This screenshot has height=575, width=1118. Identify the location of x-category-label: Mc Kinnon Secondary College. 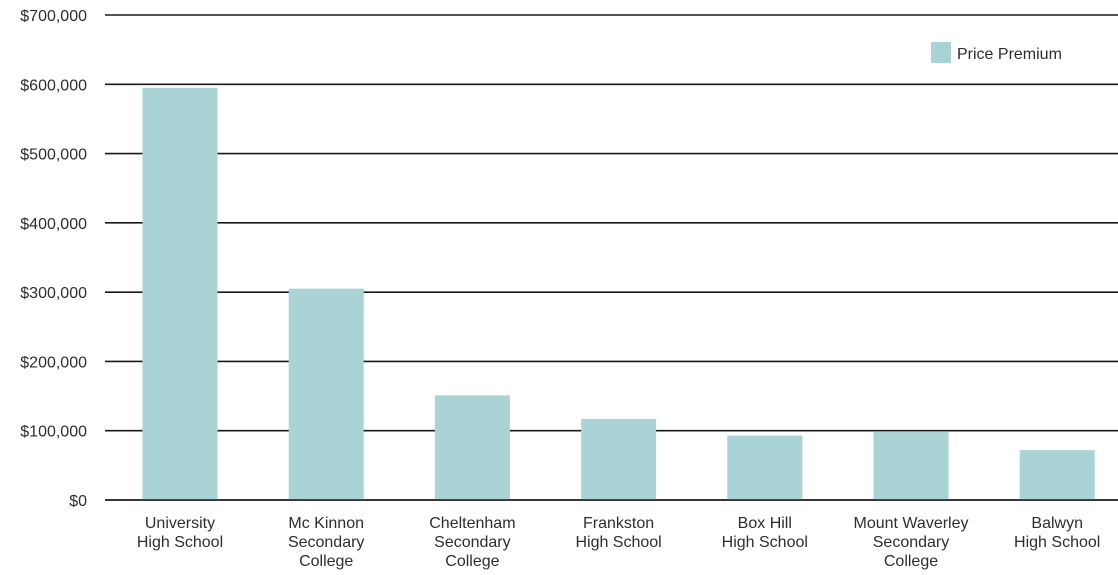
(326, 542).